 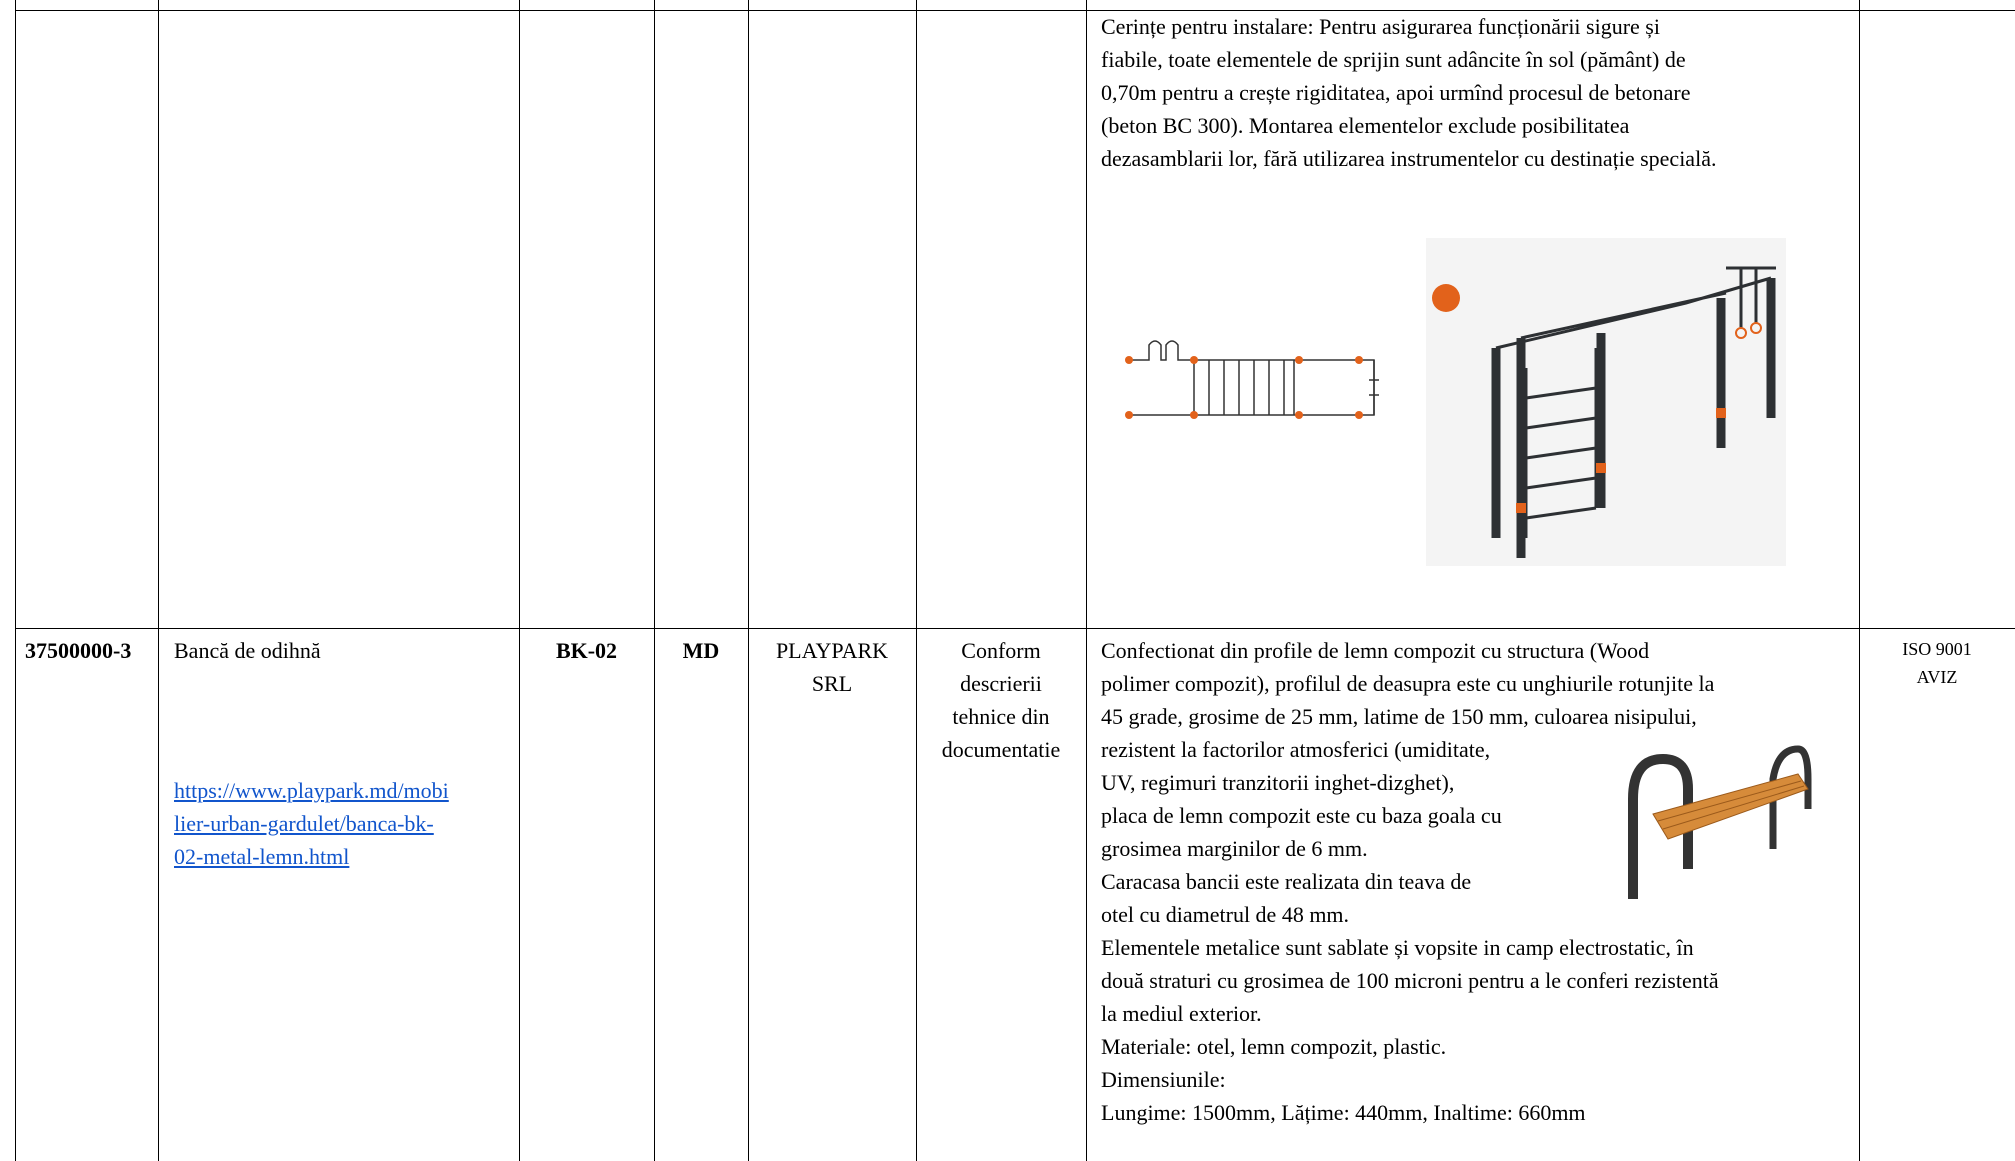 I want to click on description-line: la mediul exterior., so click(x=1181, y=1013).